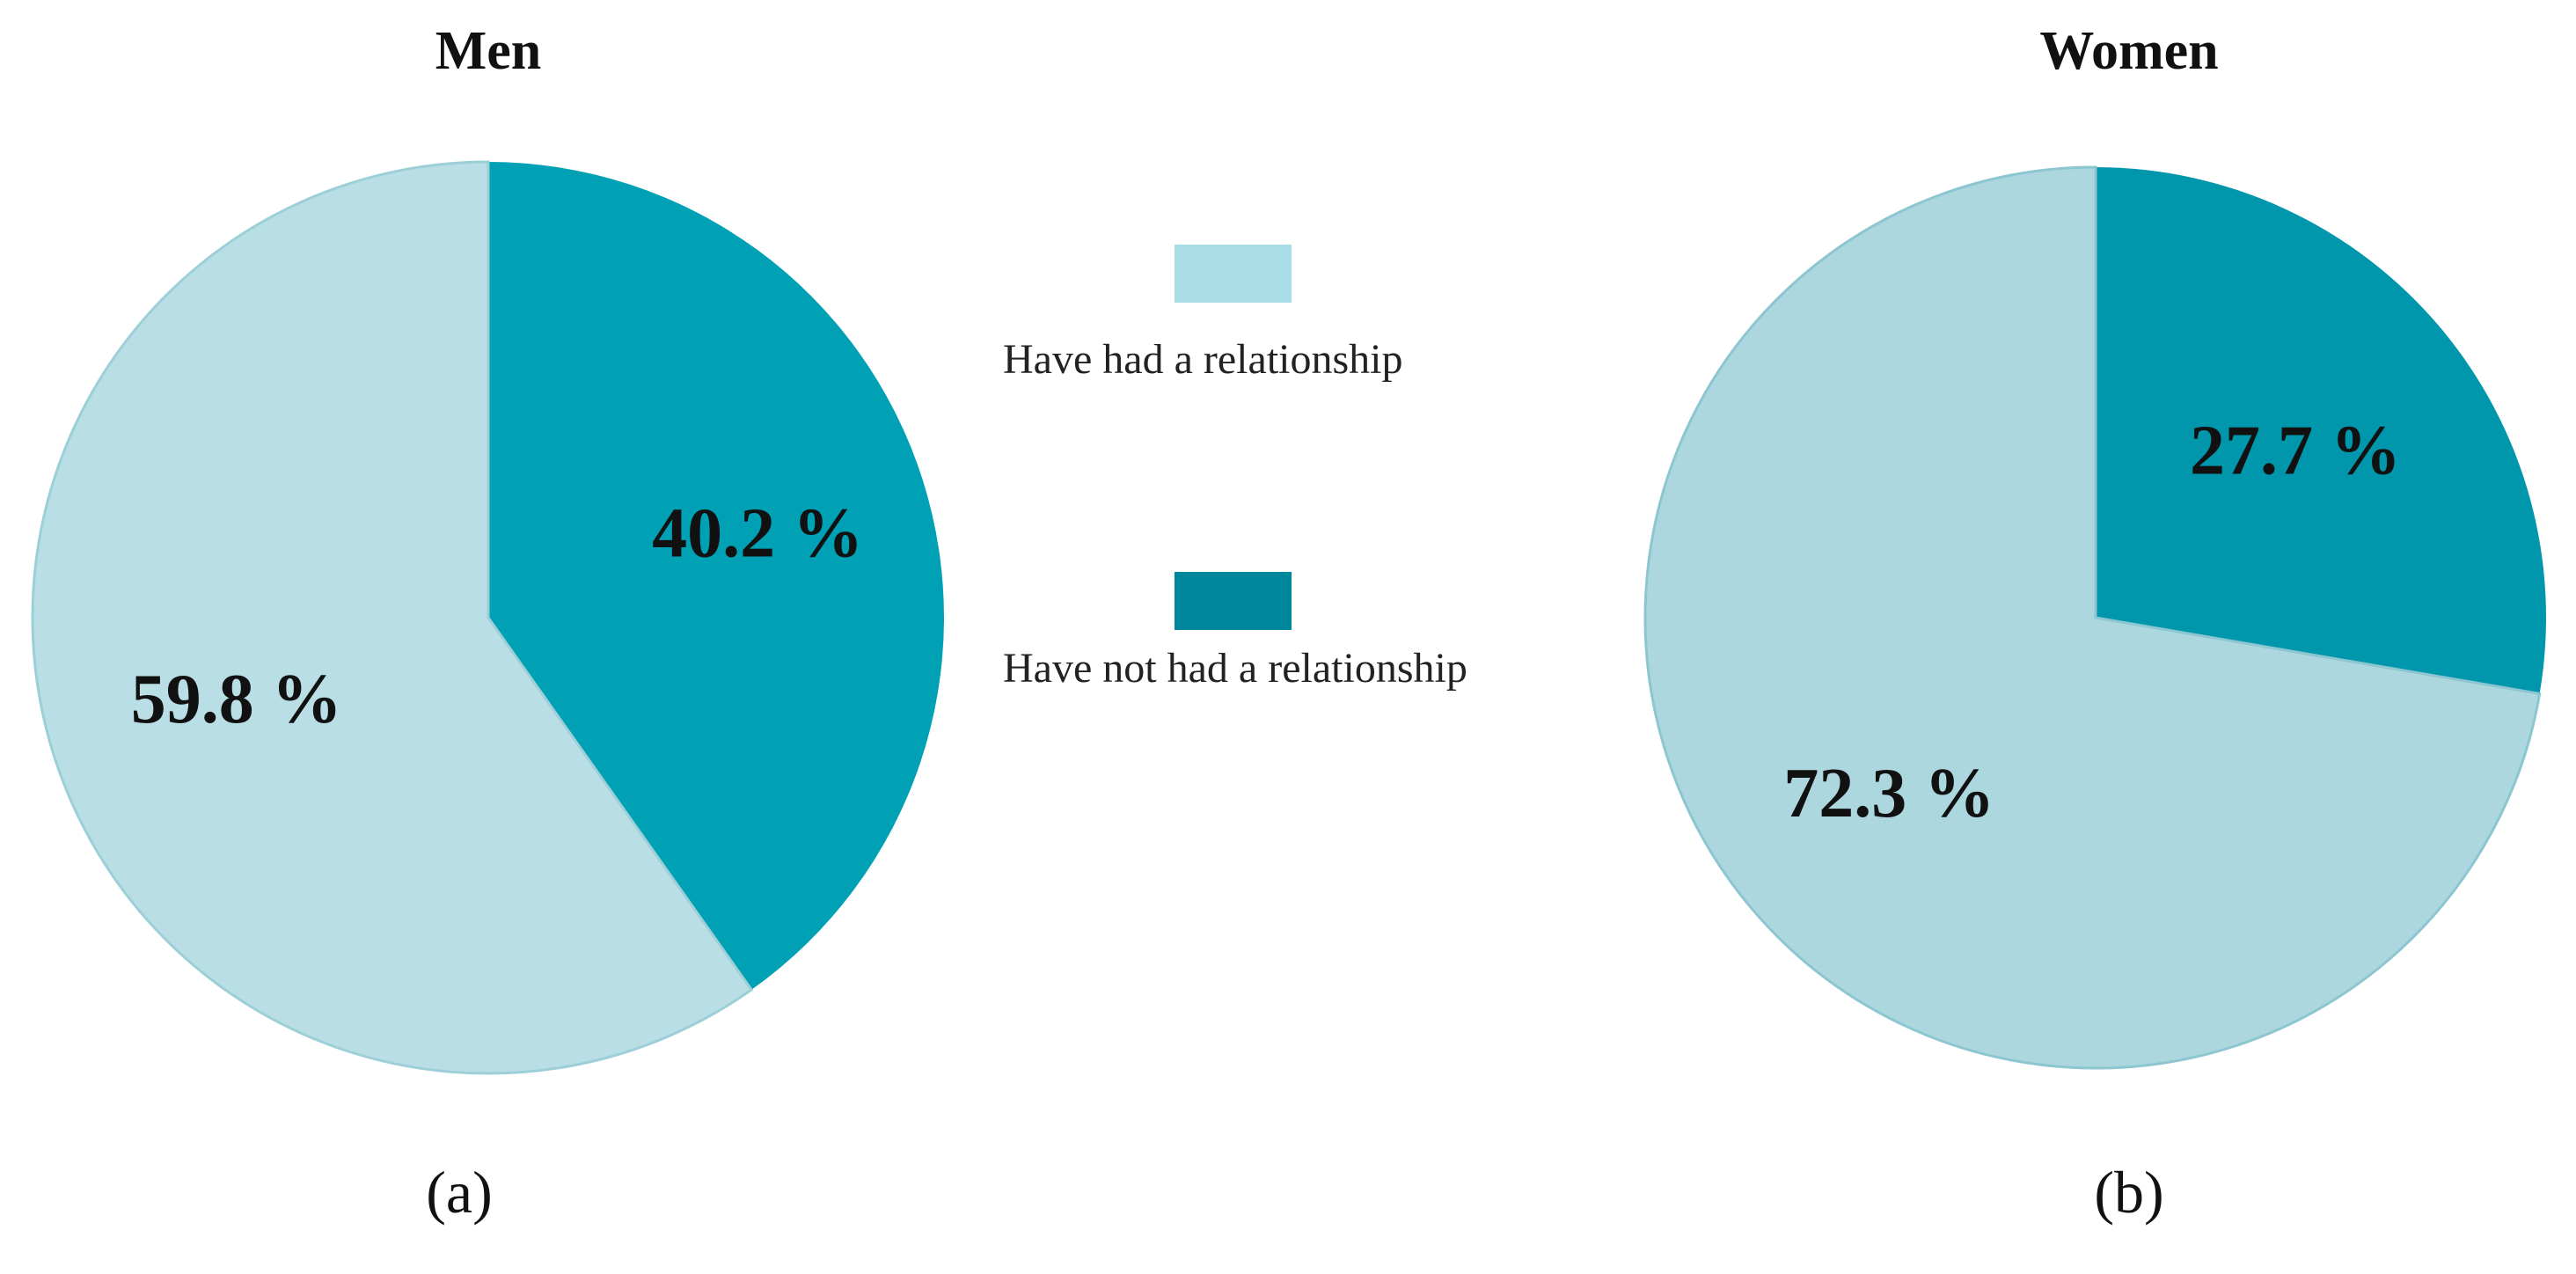  What do you see at coordinates (1235, 668) in the screenshot?
I see `legend-label-not-had-relationship: Have not had a relationship` at bounding box center [1235, 668].